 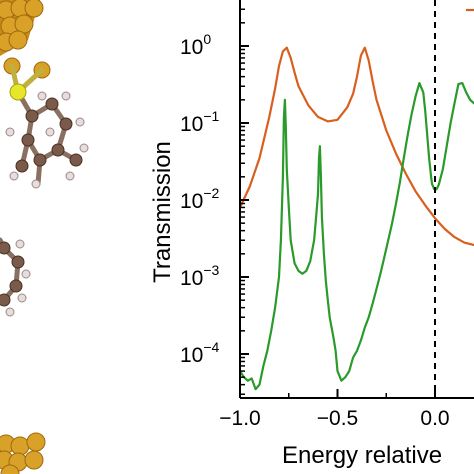 What do you see at coordinates (200, 353) in the screenshot?
I see `y-tick-label: 10⁻⁴` at bounding box center [200, 353].